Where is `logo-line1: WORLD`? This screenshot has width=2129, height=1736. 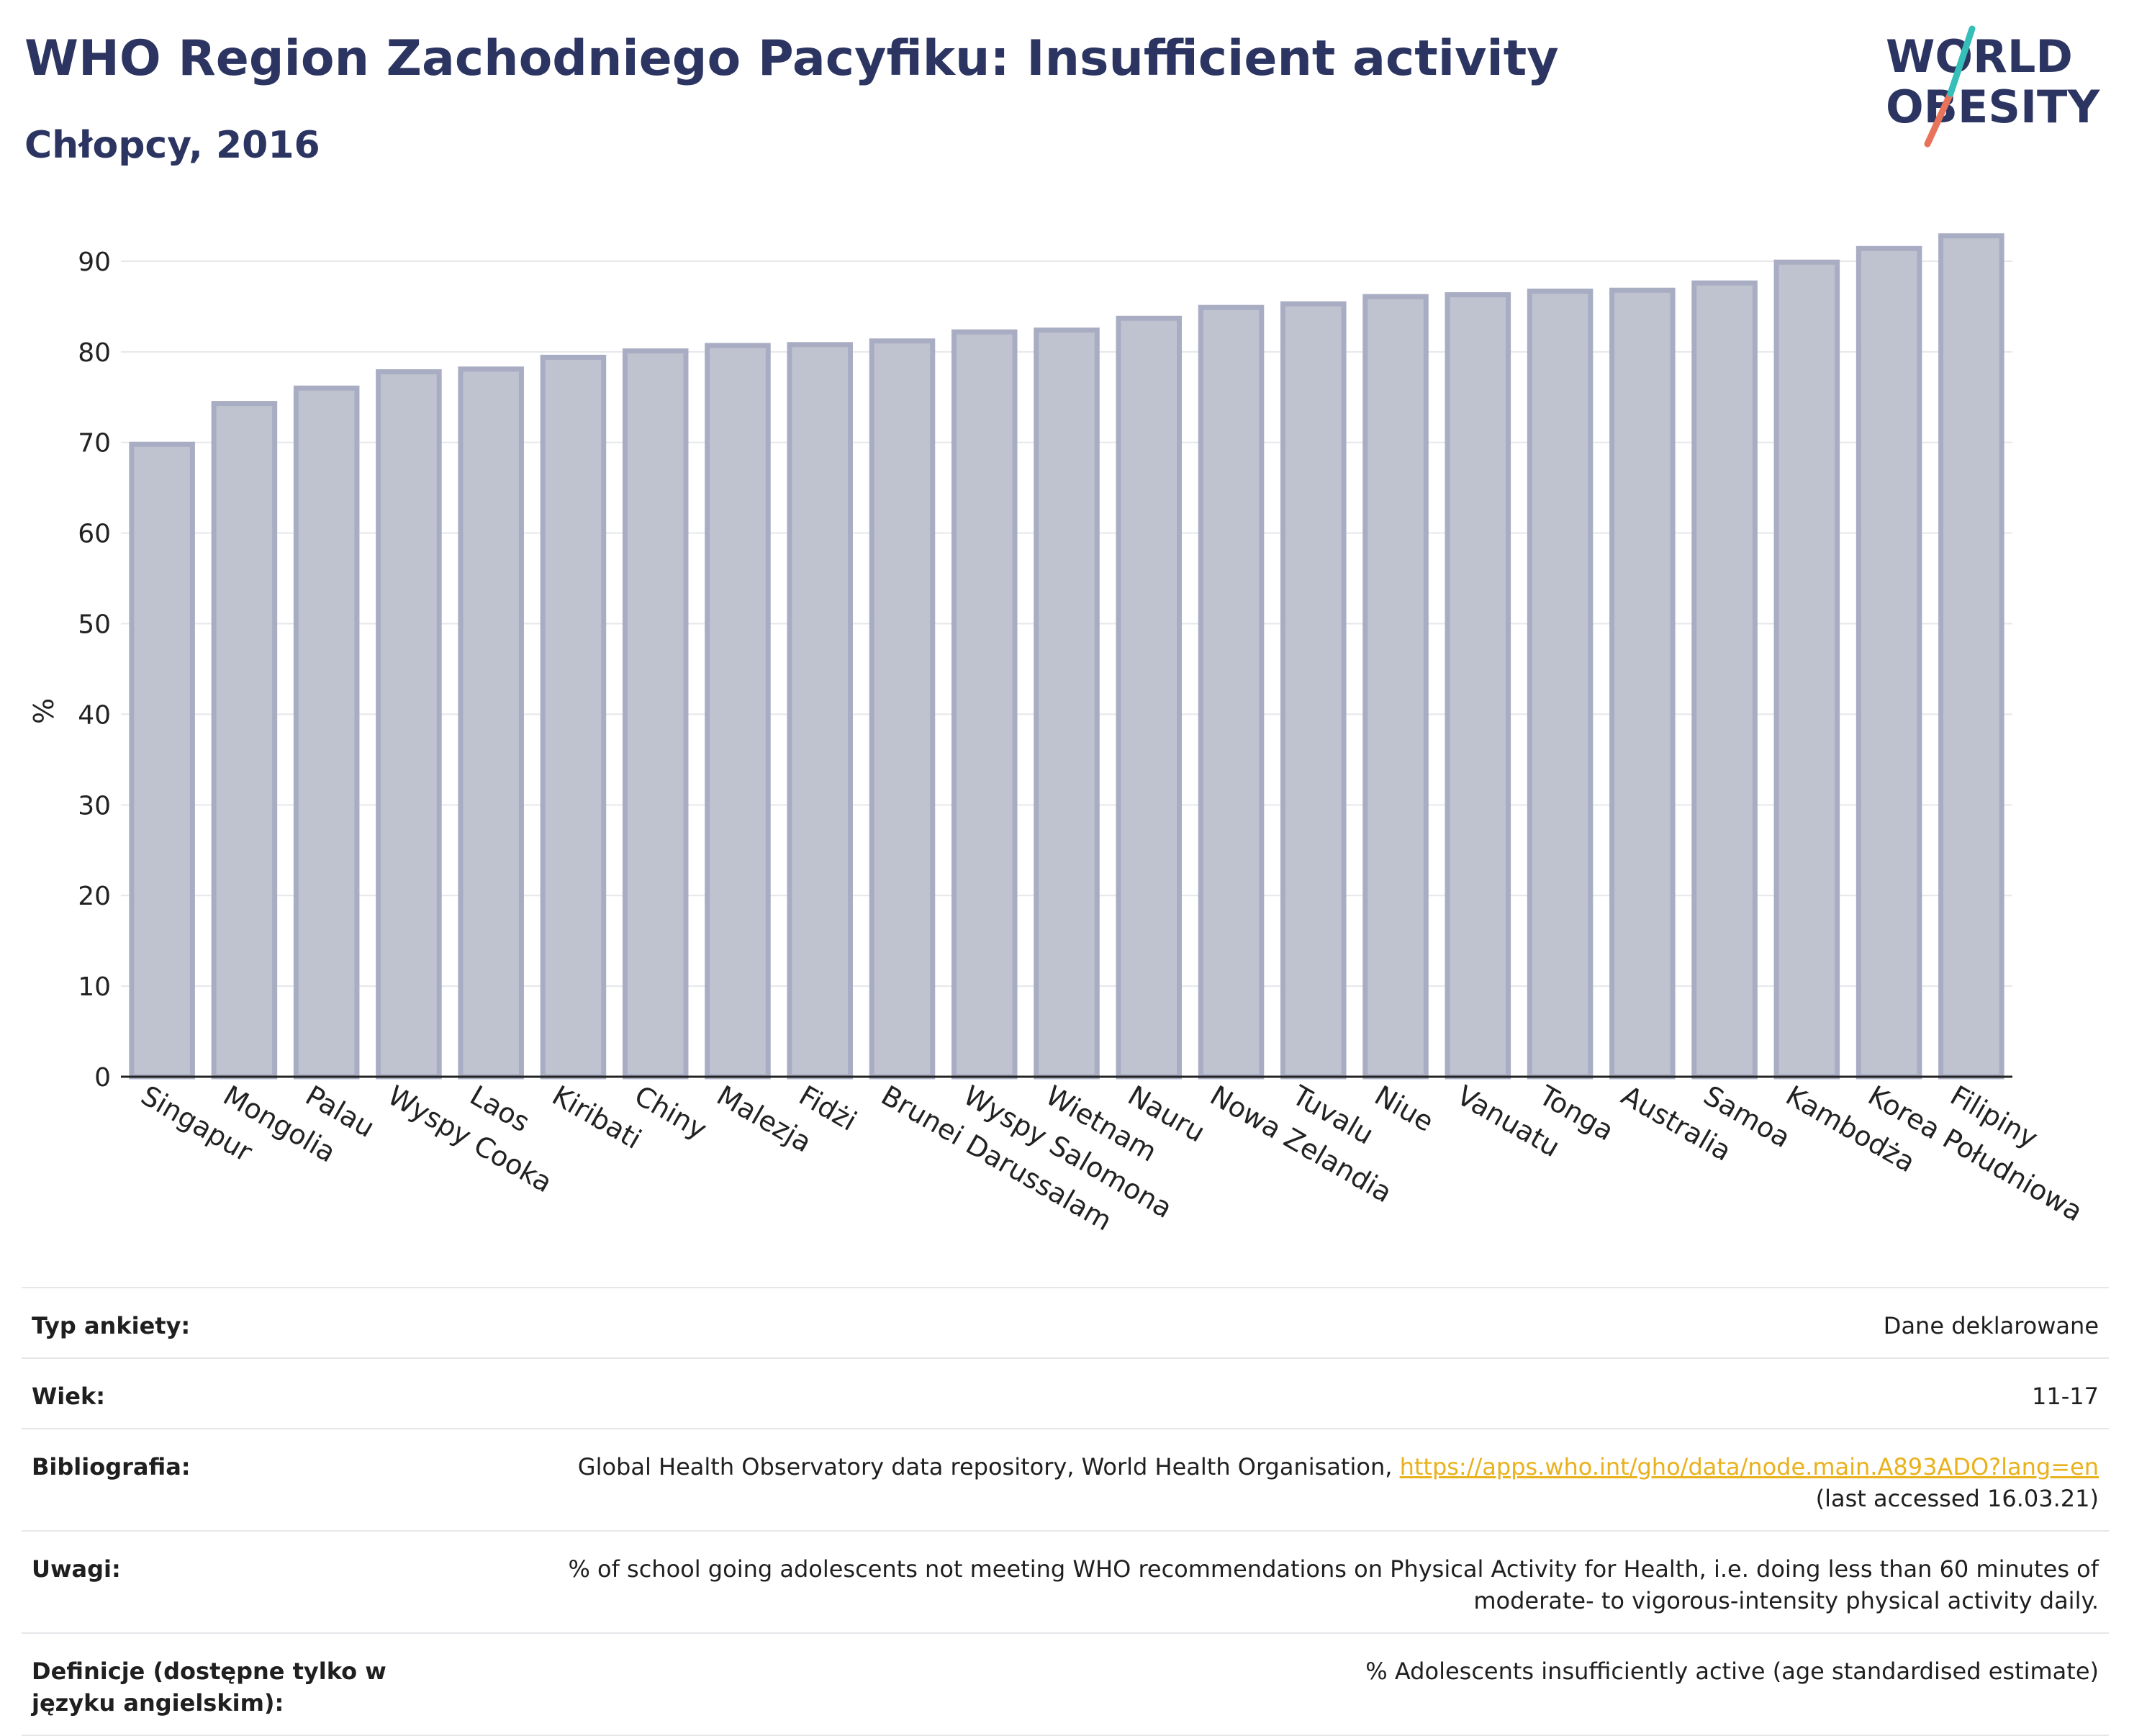
logo-line1: WORLD is located at coordinates (1980, 57).